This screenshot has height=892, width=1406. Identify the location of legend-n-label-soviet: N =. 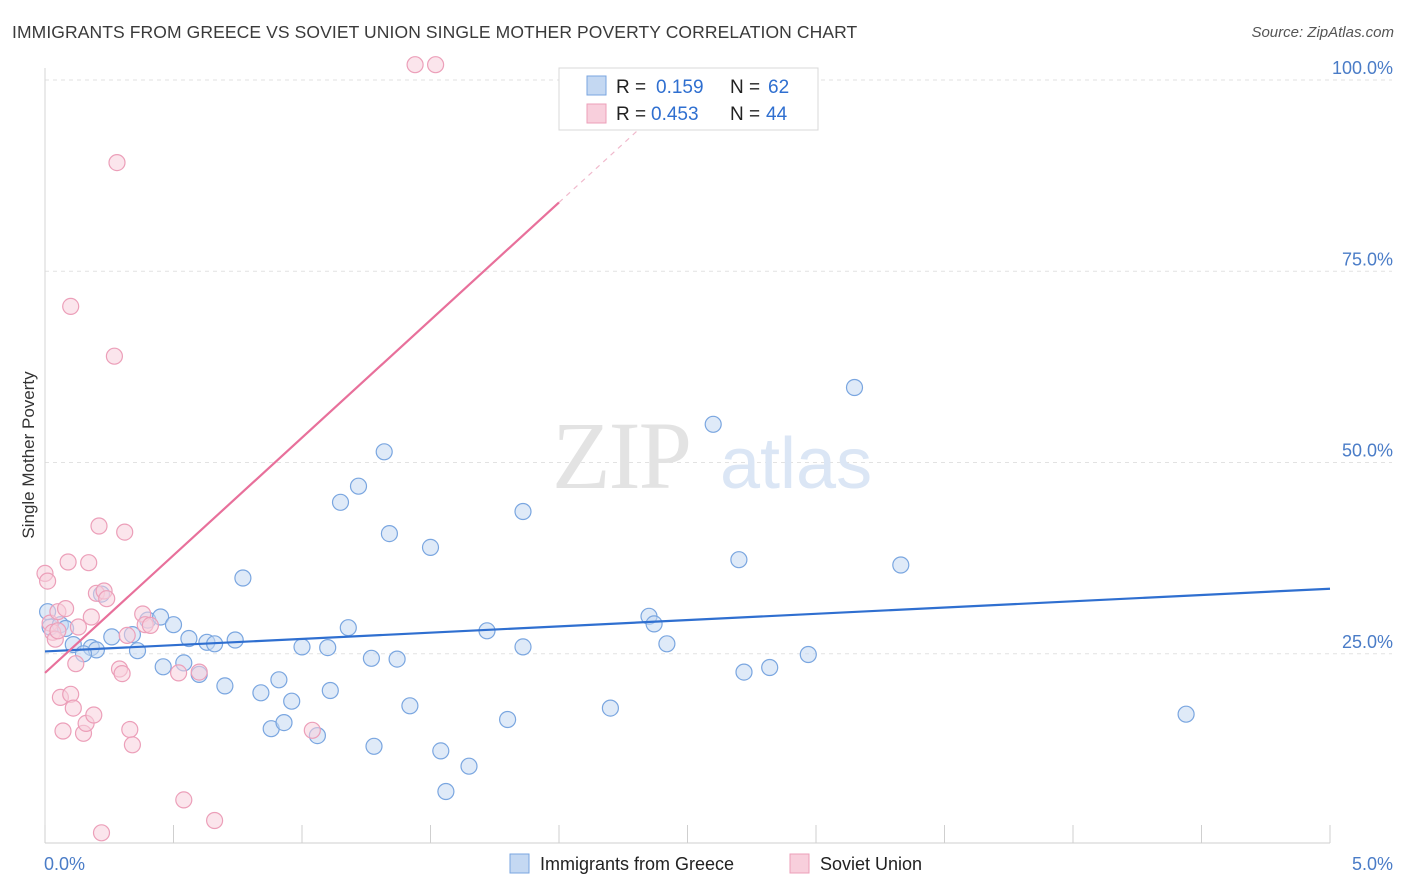
(745, 114).